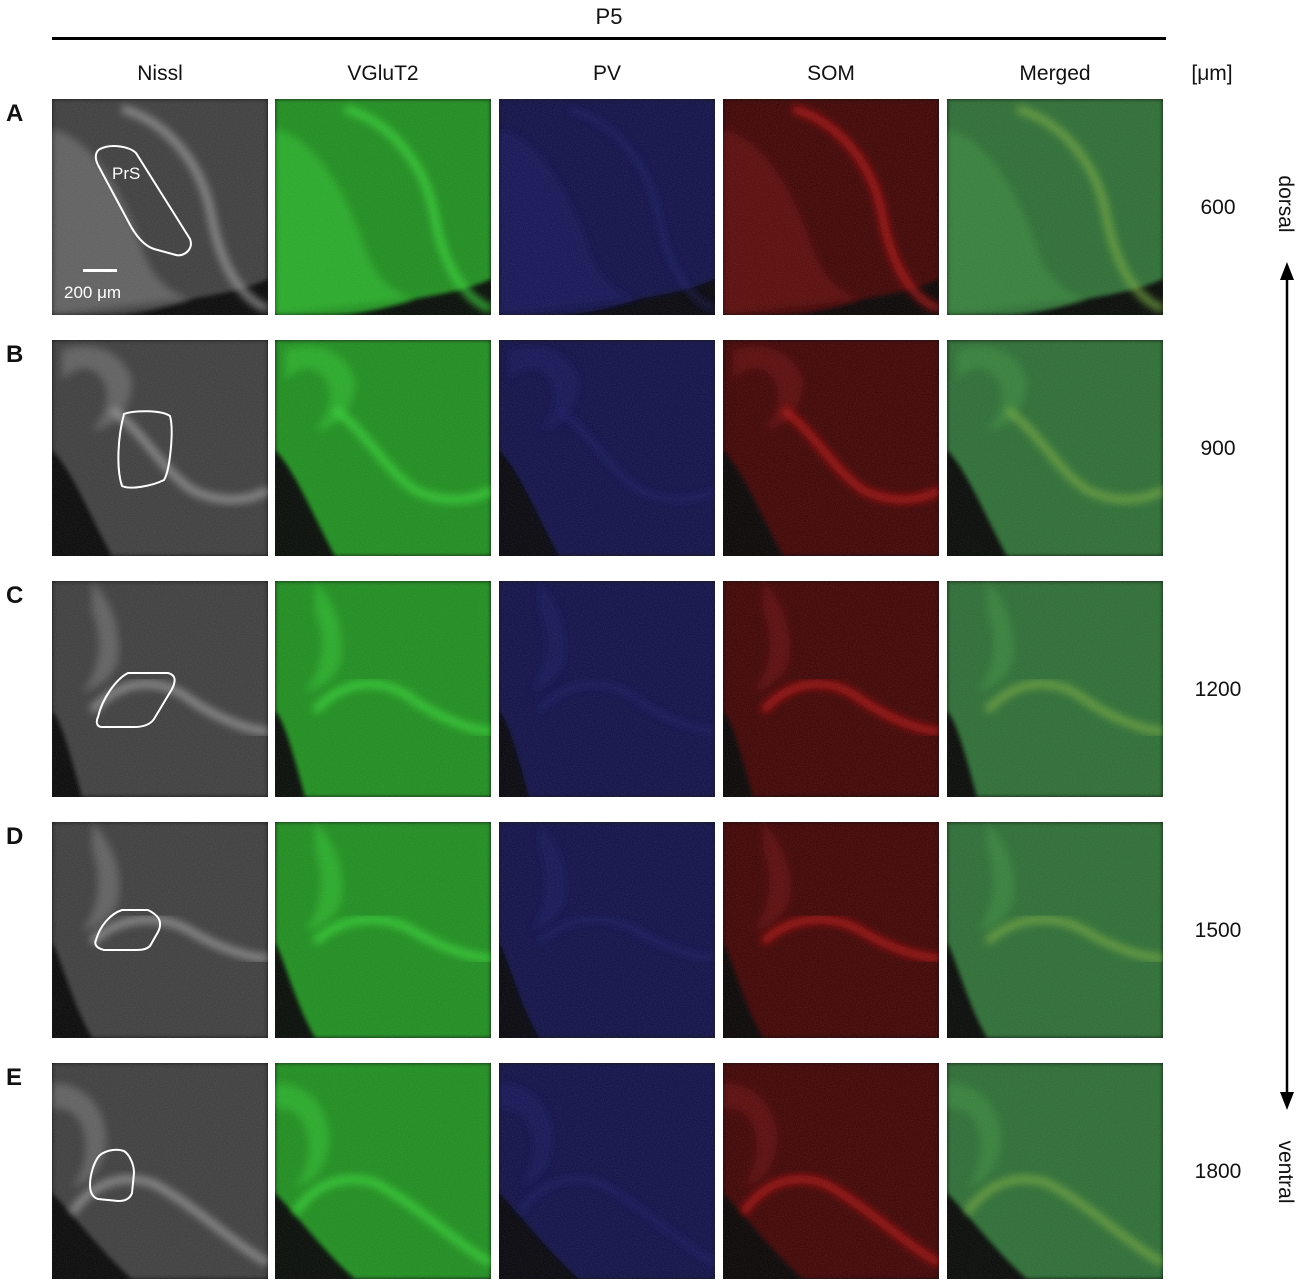 This screenshot has width=1300, height=1285. I want to click on micrograph-som-d, so click(831, 930).